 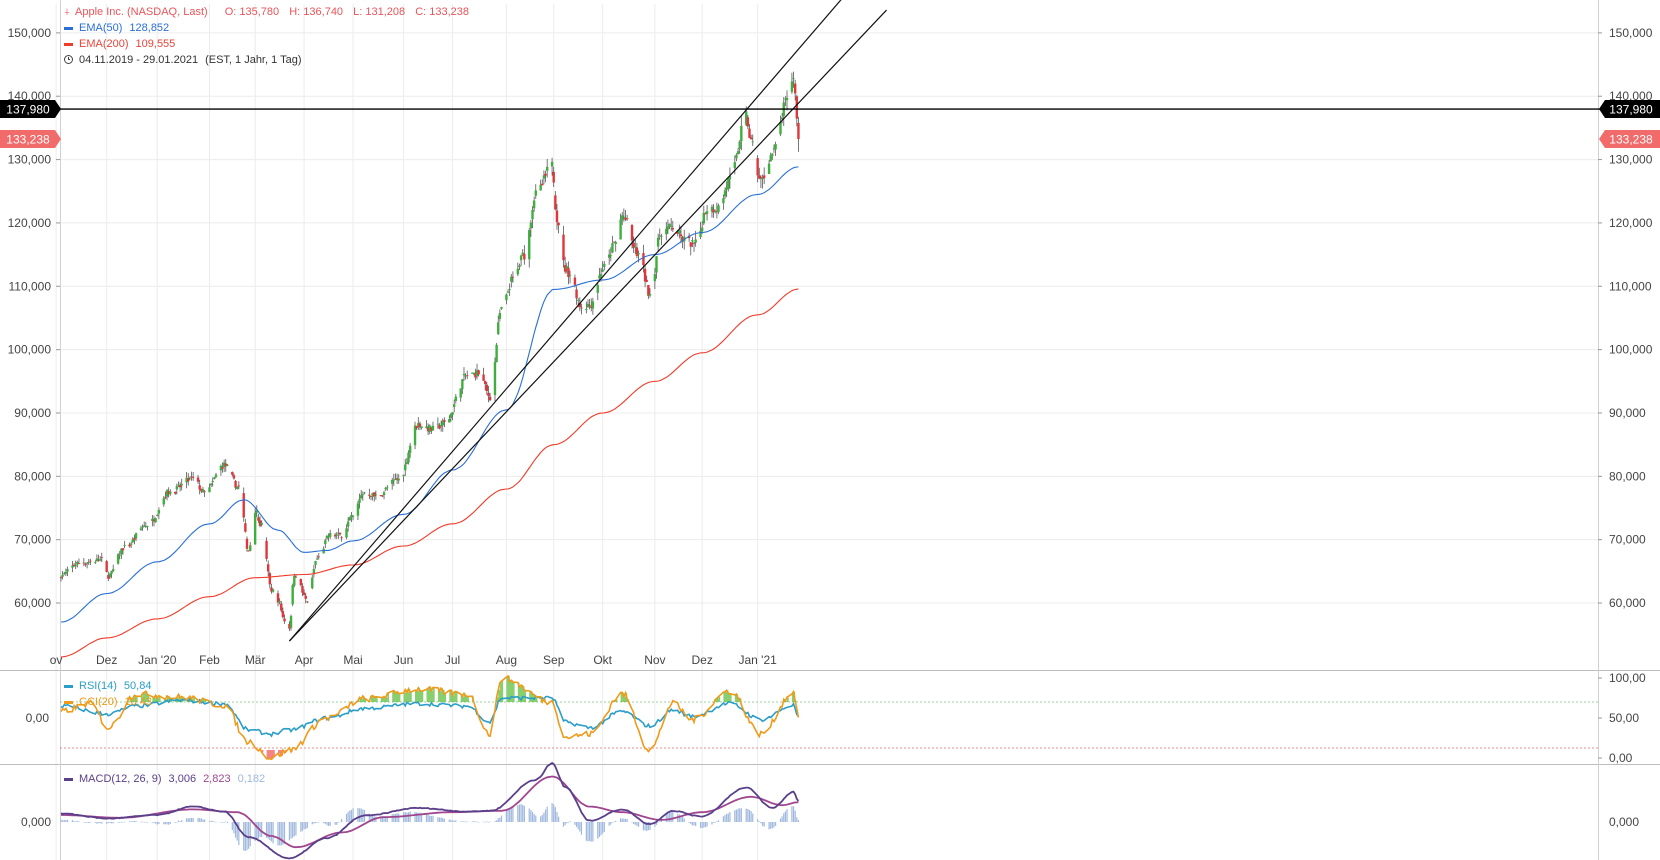 What do you see at coordinates (1624, 718) in the screenshot?
I see `osc-tick-label-right: 50,00` at bounding box center [1624, 718].